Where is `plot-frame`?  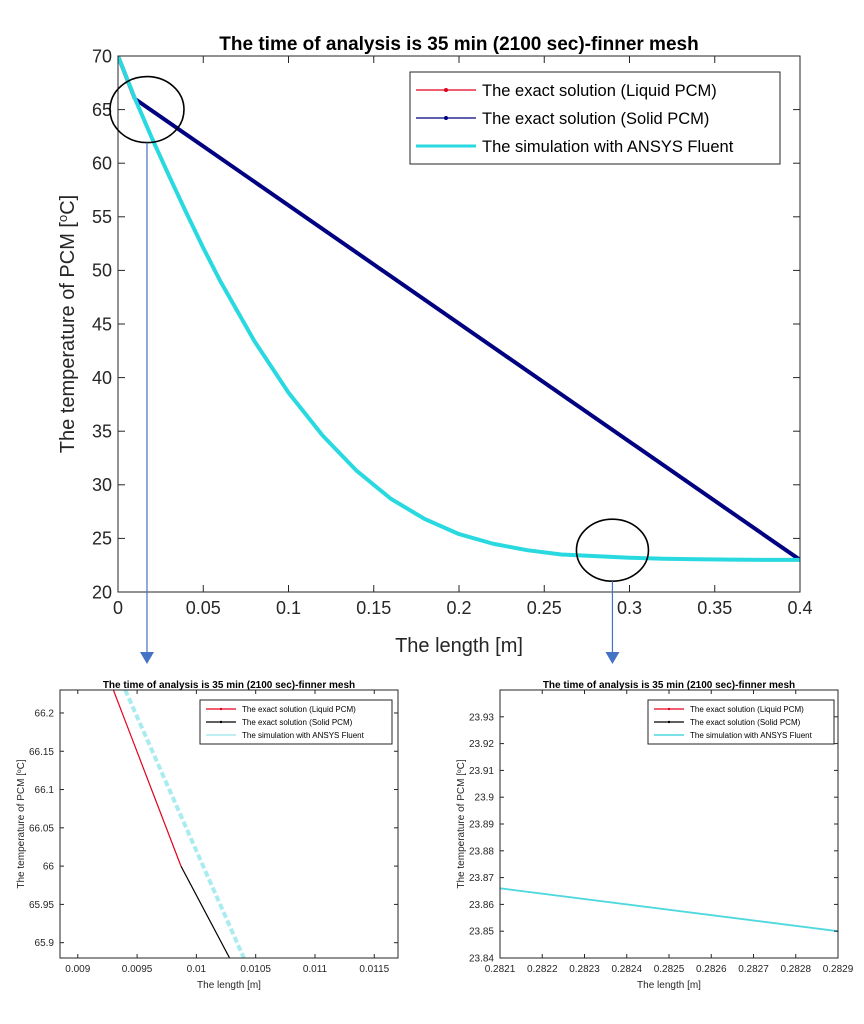 plot-frame is located at coordinates (229, 824).